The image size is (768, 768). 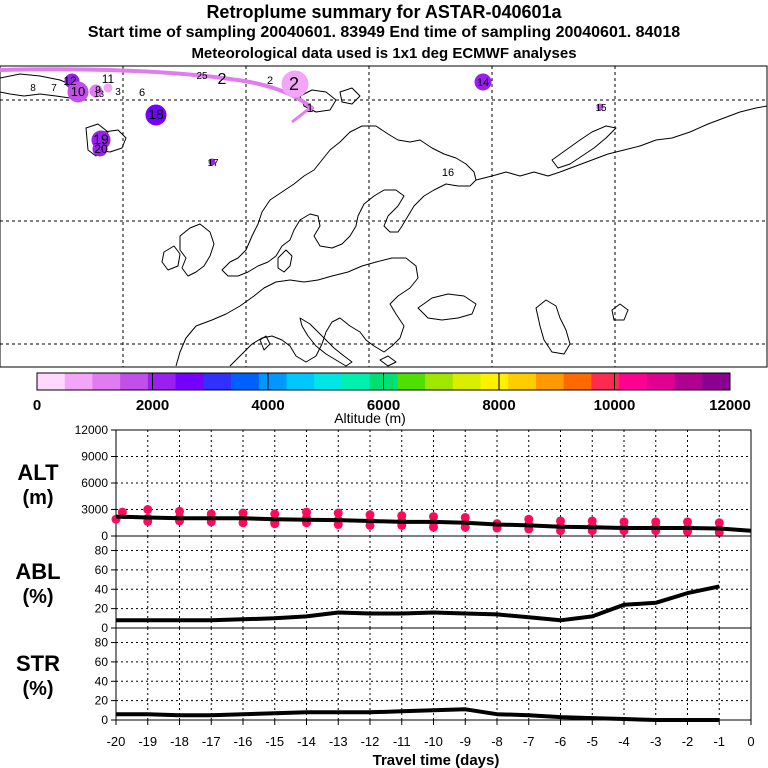 I want to click on map-label: 12, so click(x=70, y=81).